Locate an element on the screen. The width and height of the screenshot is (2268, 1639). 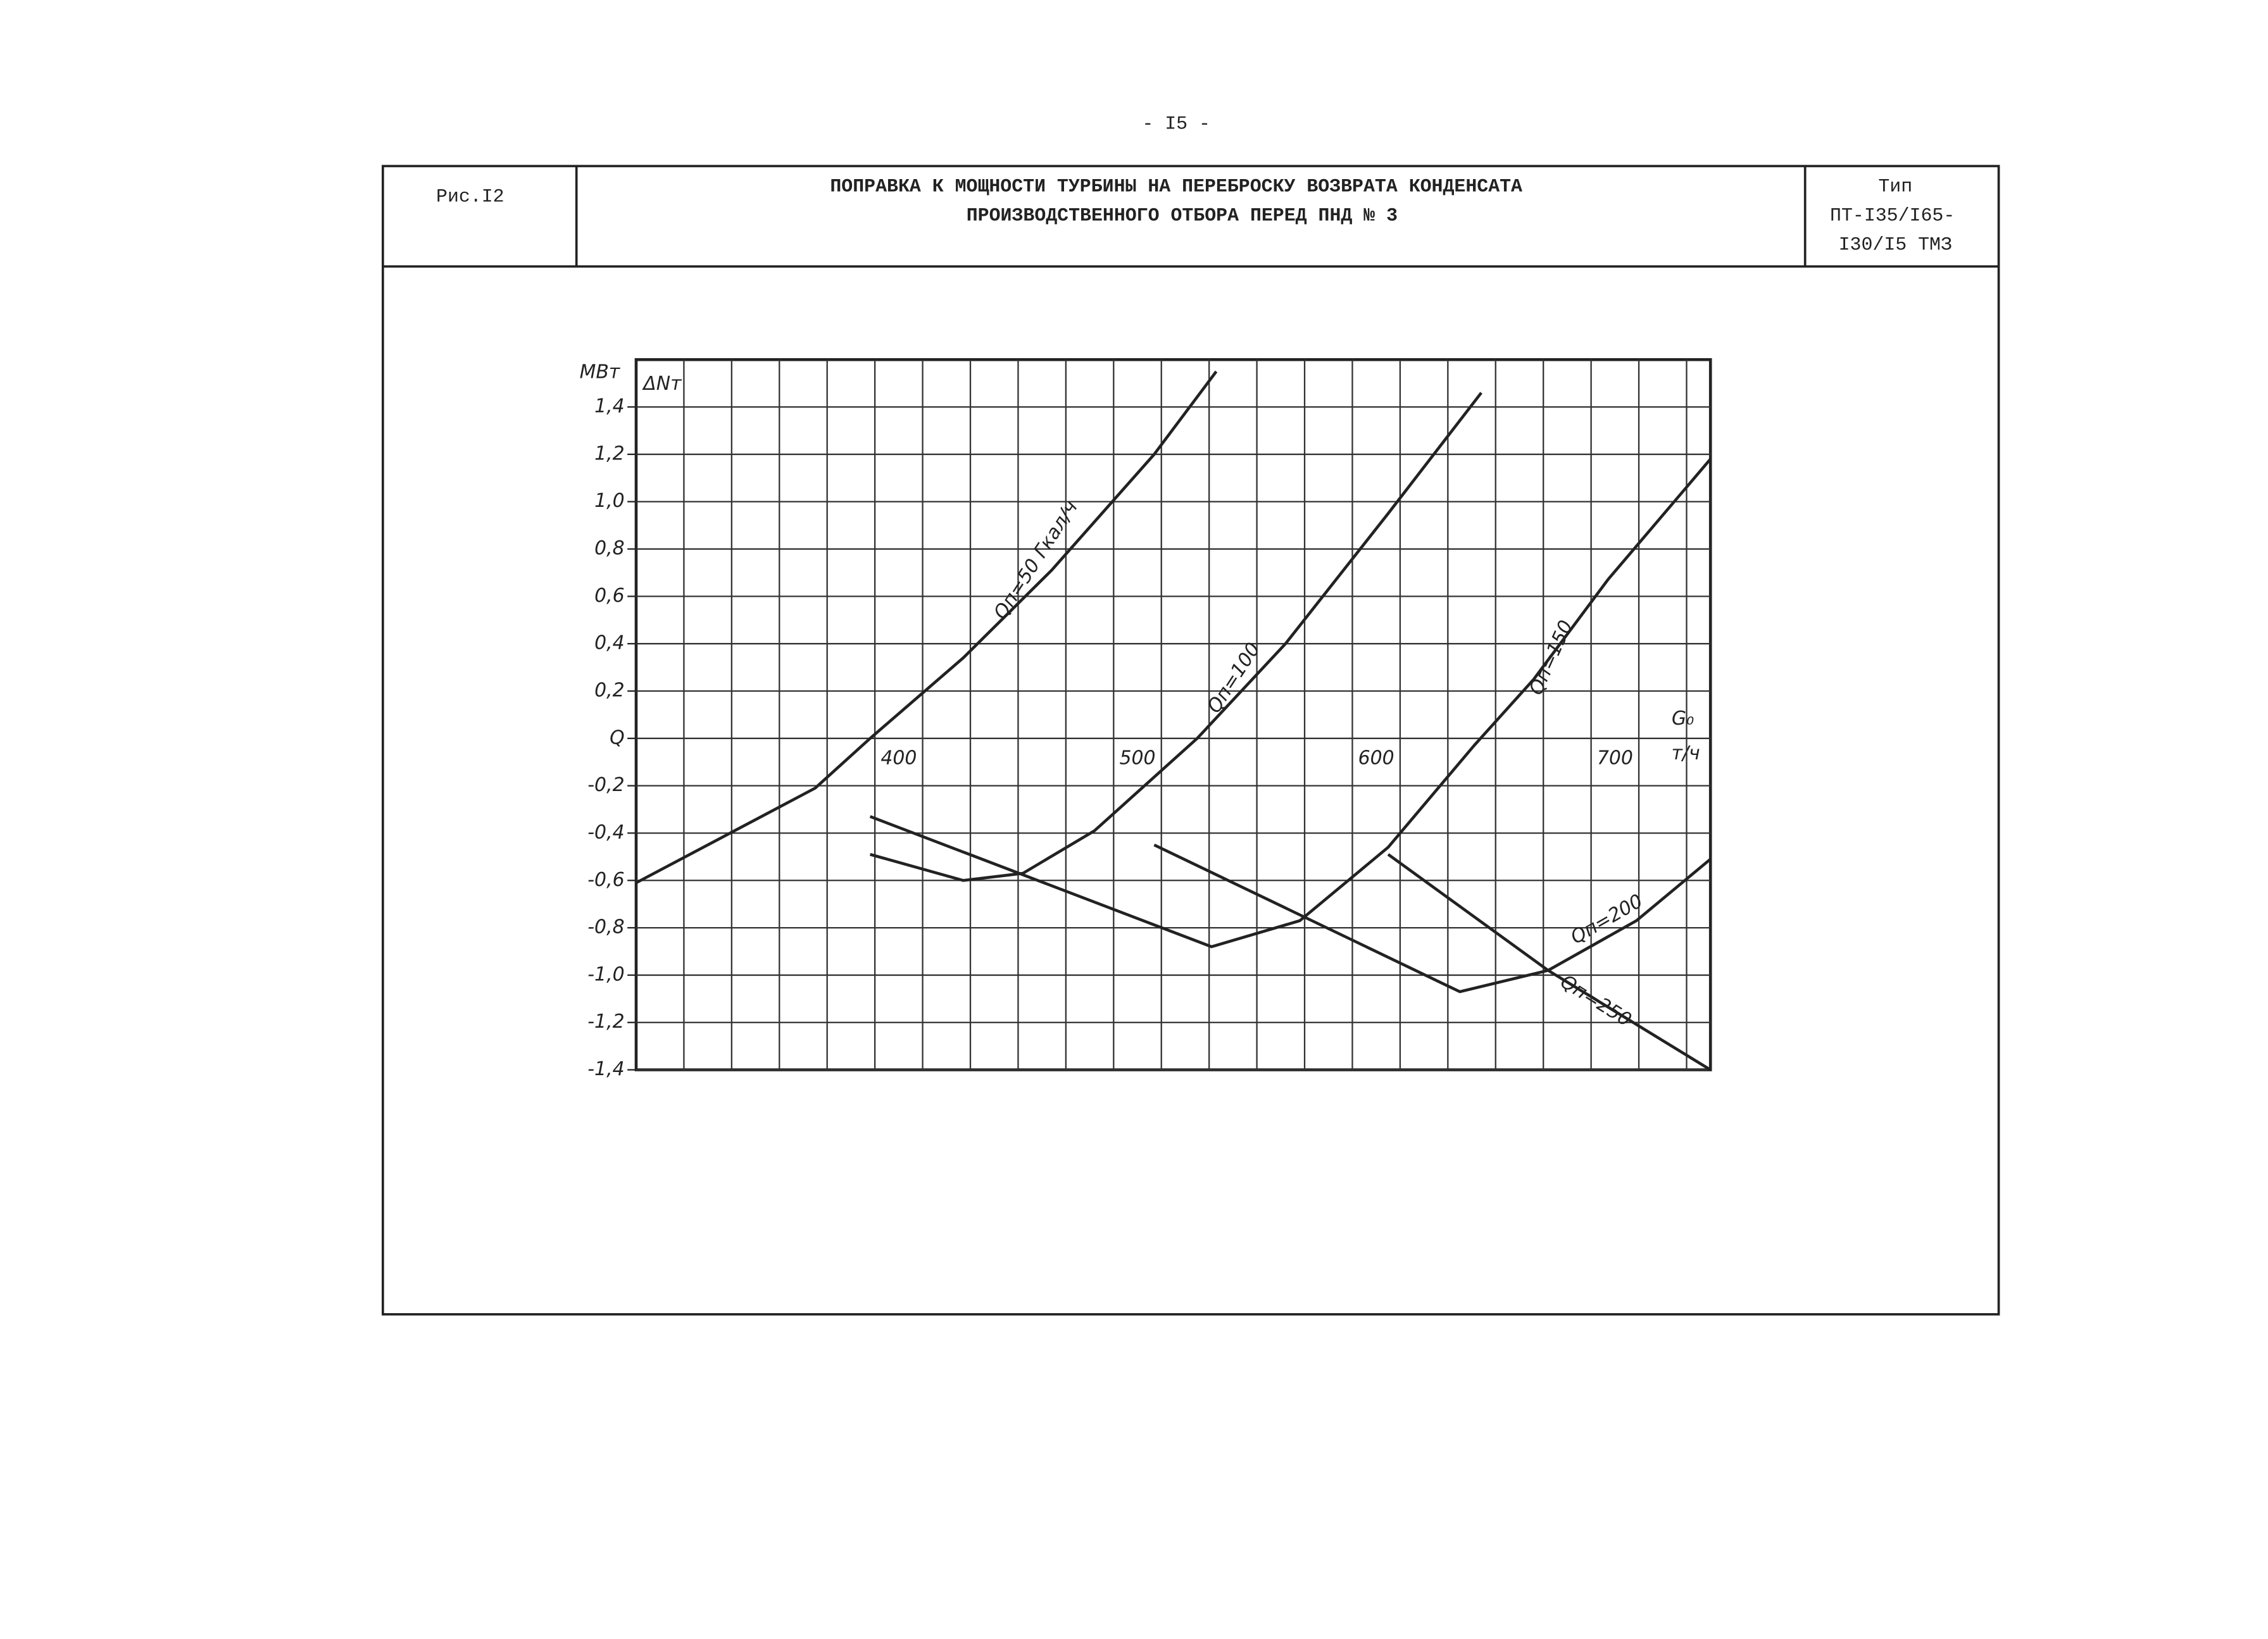
page-number: - I5 - is located at coordinates (1176, 124).